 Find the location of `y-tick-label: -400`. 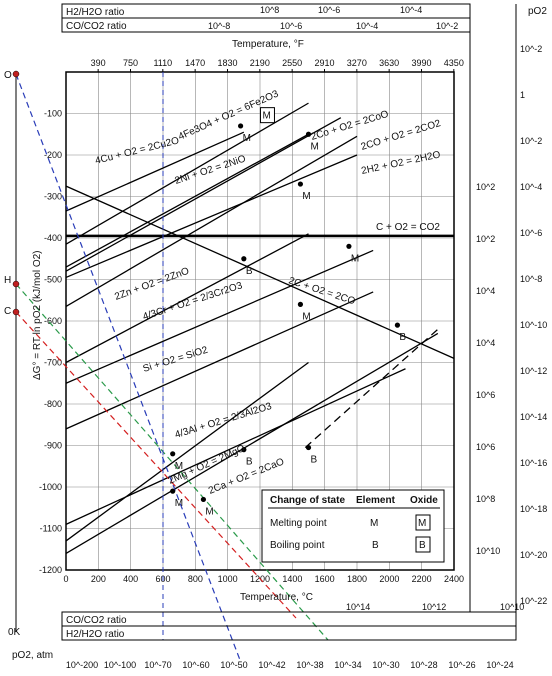

y-tick-label: -400 is located at coordinates (53, 238).